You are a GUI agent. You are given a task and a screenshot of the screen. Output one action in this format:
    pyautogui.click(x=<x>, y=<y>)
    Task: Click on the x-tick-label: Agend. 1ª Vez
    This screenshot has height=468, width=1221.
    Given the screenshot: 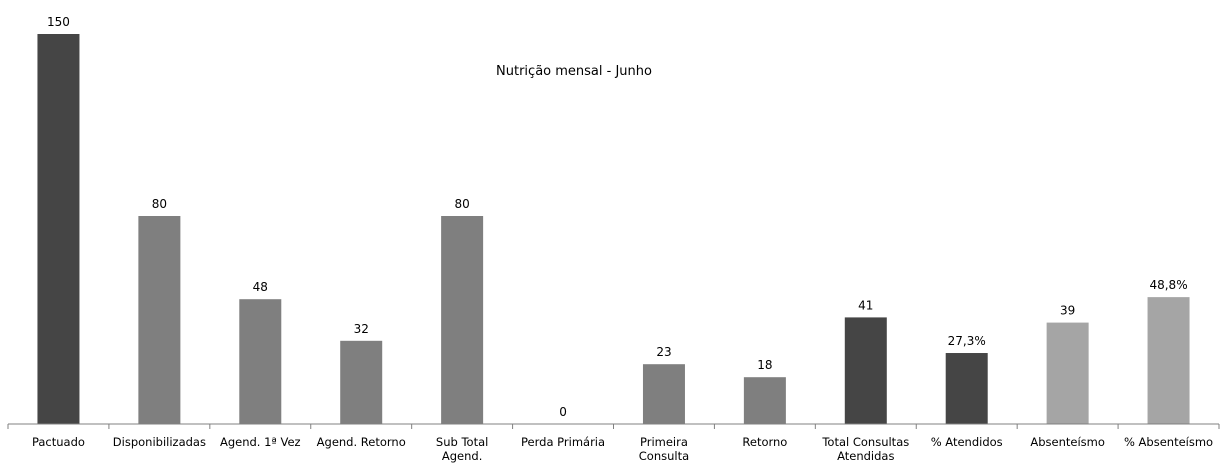 What is the action you would take?
    pyautogui.click(x=260, y=442)
    